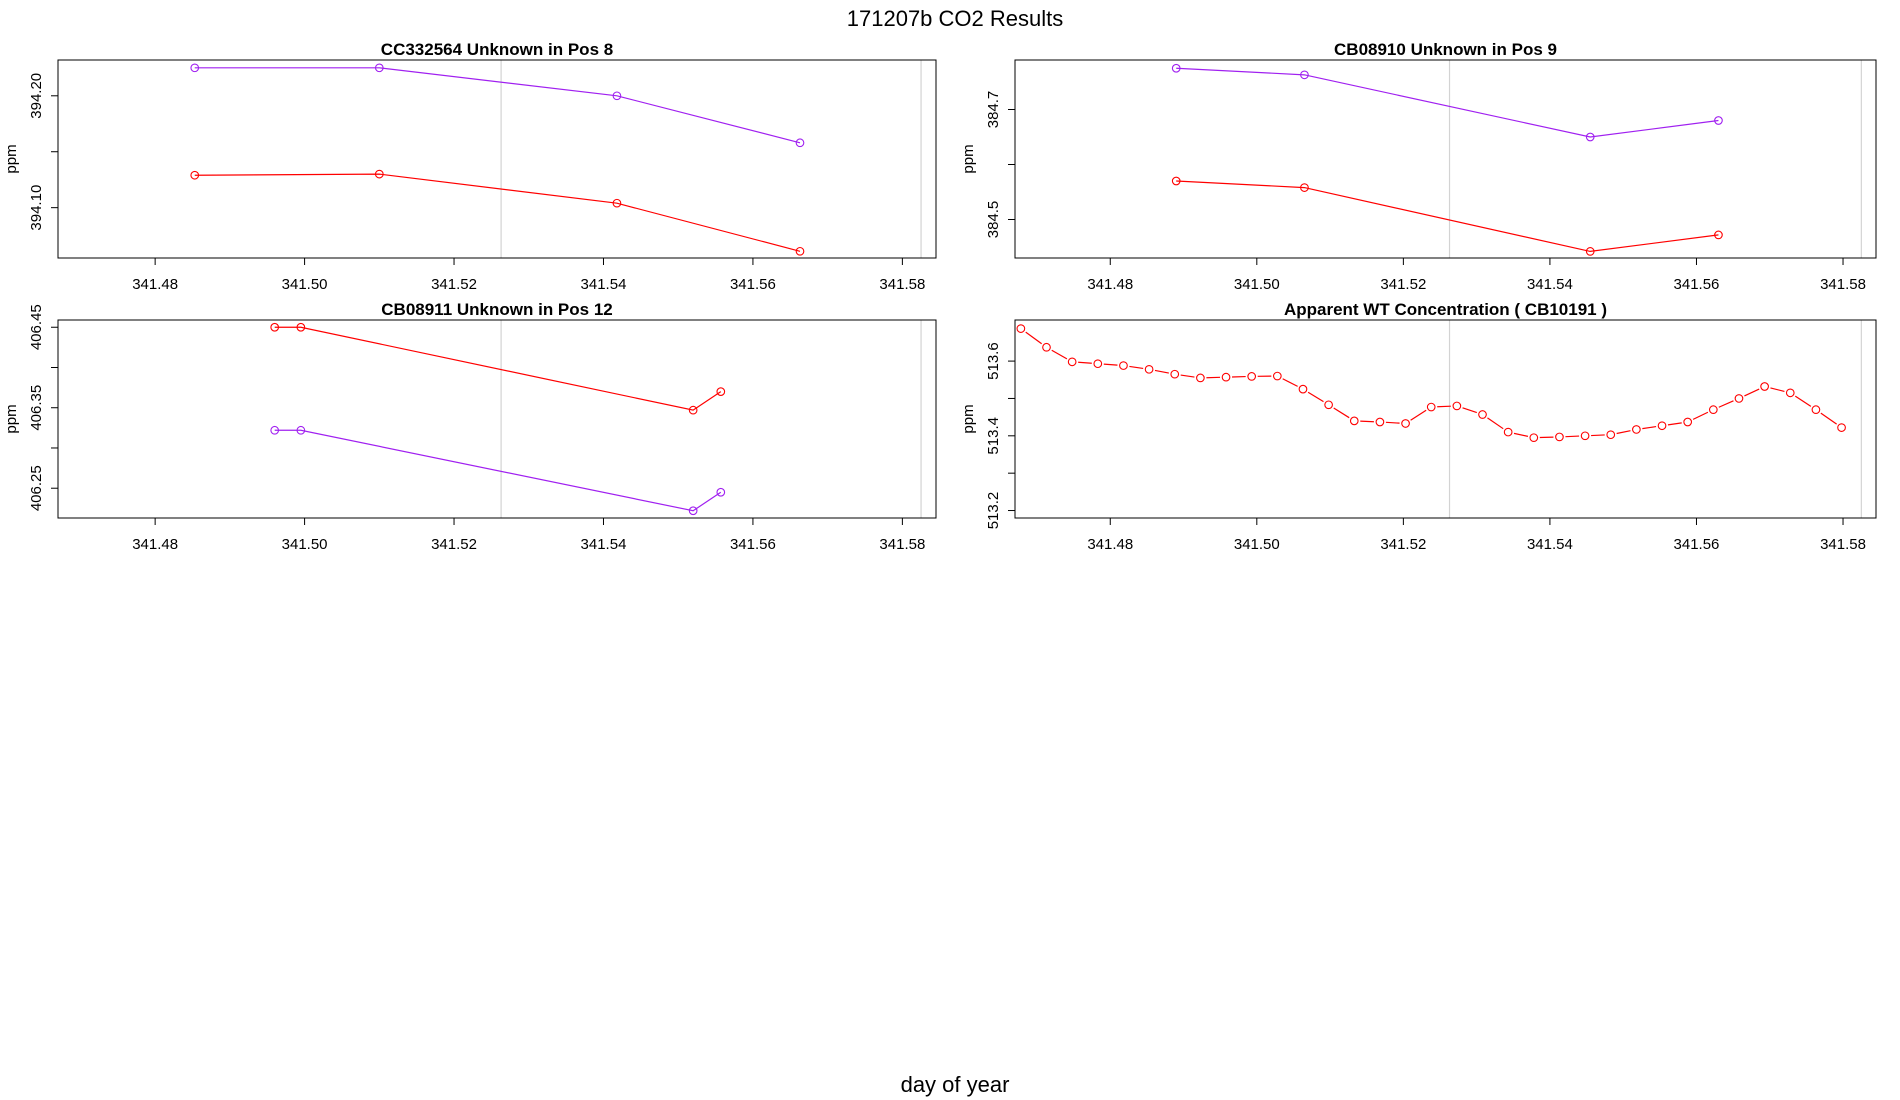 The height and width of the screenshot is (1100, 1900). Describe the element at coordinates (496, 309) in the screenshot. I see `panel-title: CB08911 Unknown in Pos 12` at that location.